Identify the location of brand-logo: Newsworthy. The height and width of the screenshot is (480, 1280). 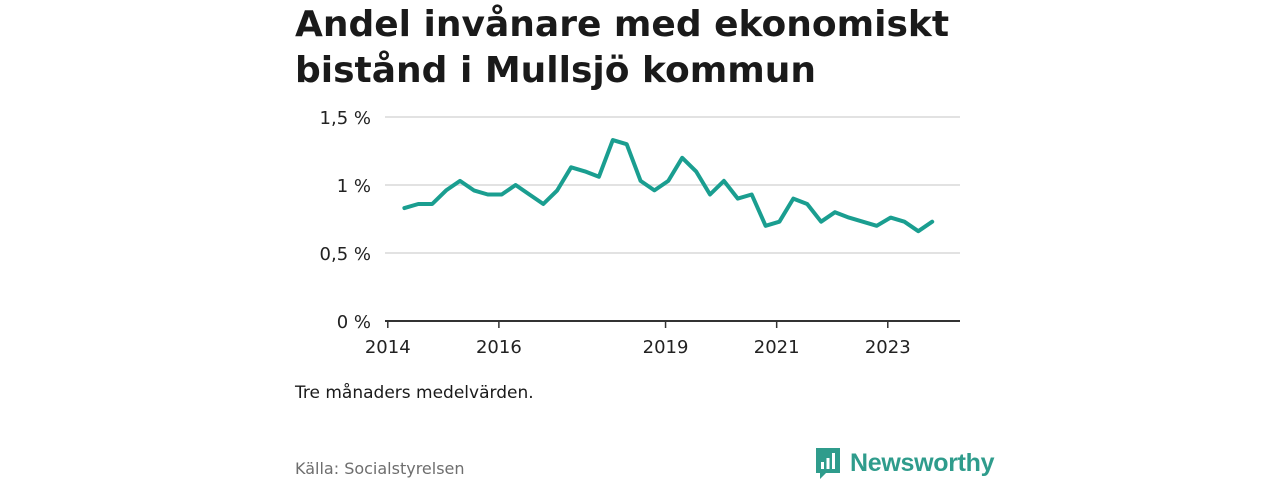
(904, 463).